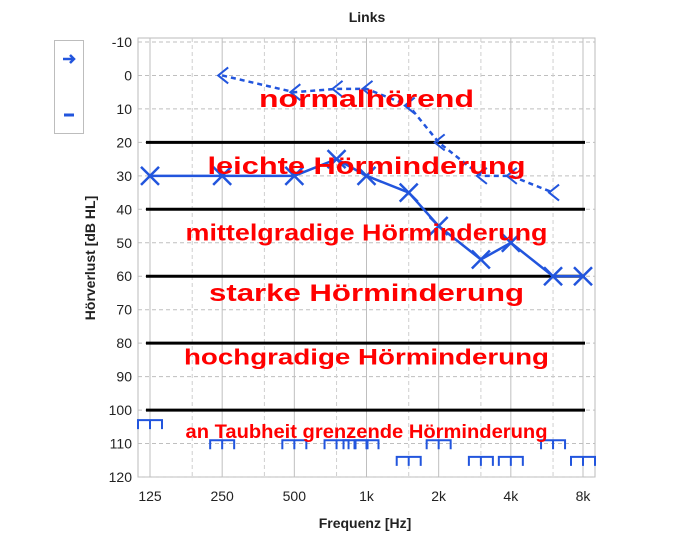  I want to click on dash-icon, so click(69, 115).